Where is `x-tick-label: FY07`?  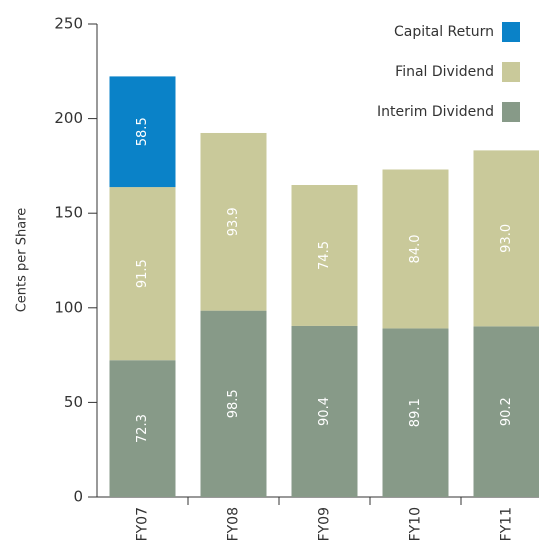
x-tick-label: FY07 is located at coordinates (143, 524).